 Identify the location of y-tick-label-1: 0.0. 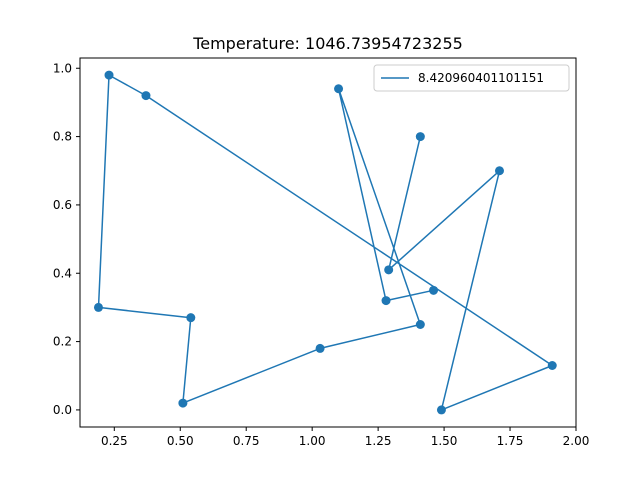
(62, 410).